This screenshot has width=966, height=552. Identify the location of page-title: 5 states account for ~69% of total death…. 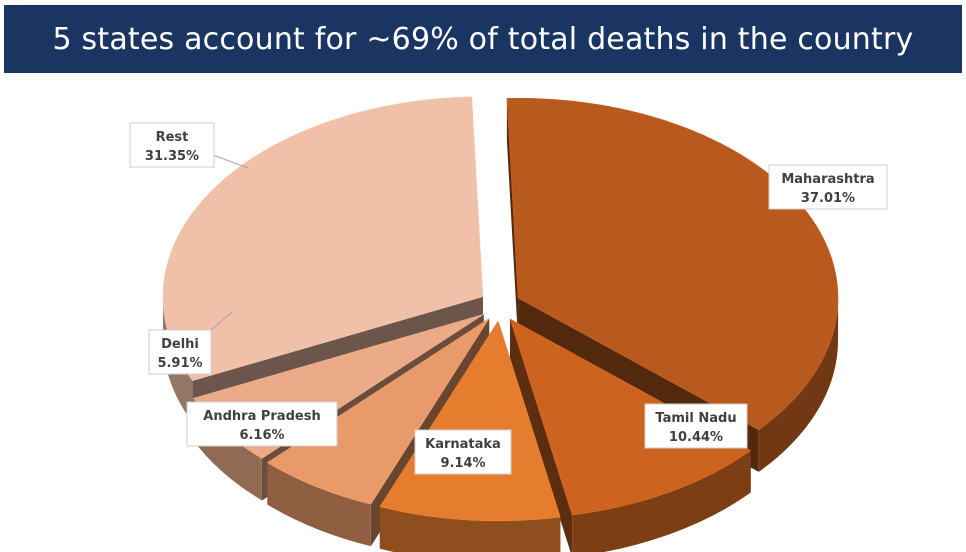
(483, 39).